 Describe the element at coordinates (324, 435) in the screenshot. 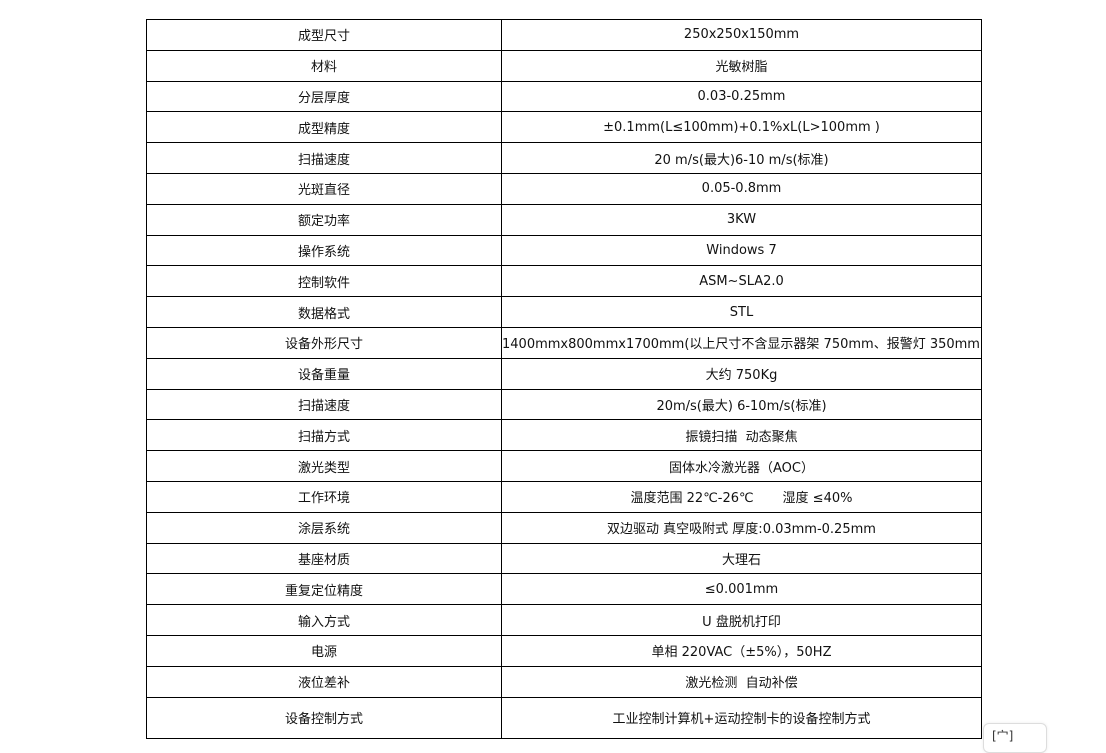

I see `spec-label: 扫描方式` at that location.